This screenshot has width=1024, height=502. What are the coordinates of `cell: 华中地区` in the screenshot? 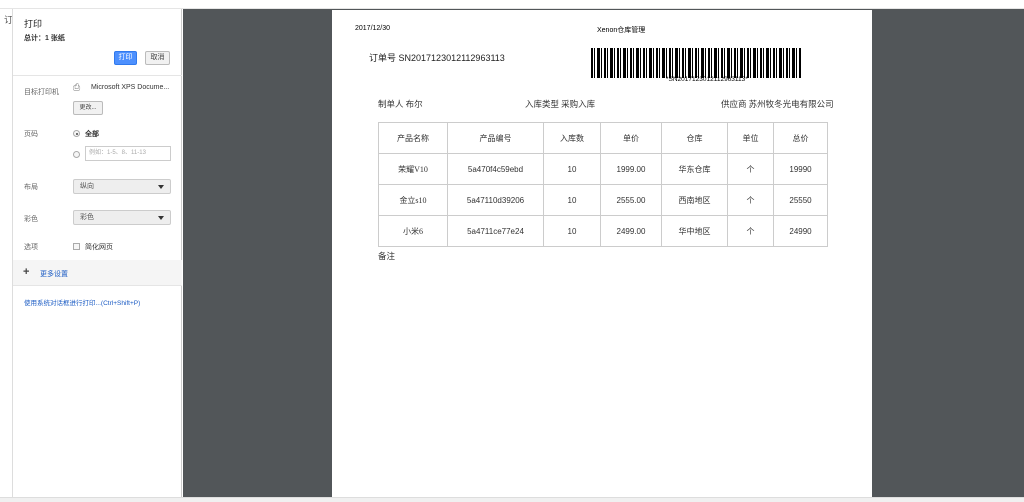 It's located at (694, 231).